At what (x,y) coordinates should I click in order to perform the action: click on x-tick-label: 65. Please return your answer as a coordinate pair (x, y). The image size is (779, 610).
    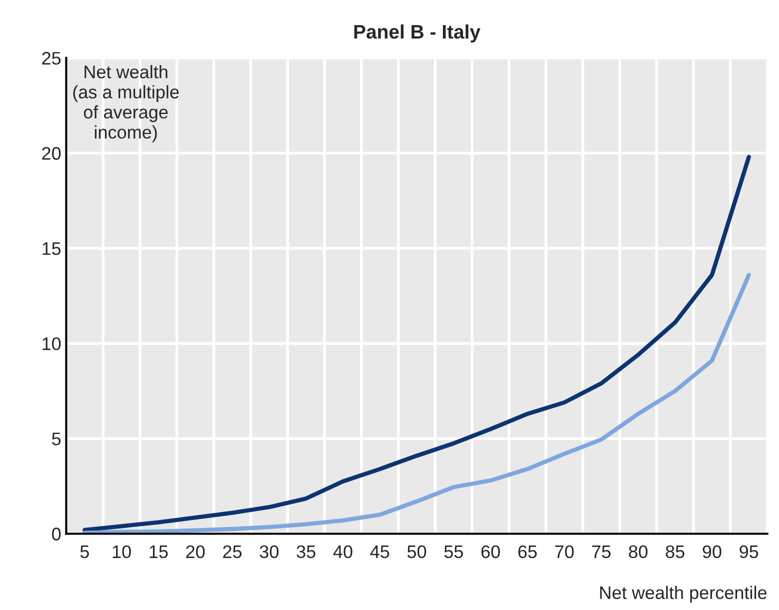
    Looking at the image, I should click on (527, 551).